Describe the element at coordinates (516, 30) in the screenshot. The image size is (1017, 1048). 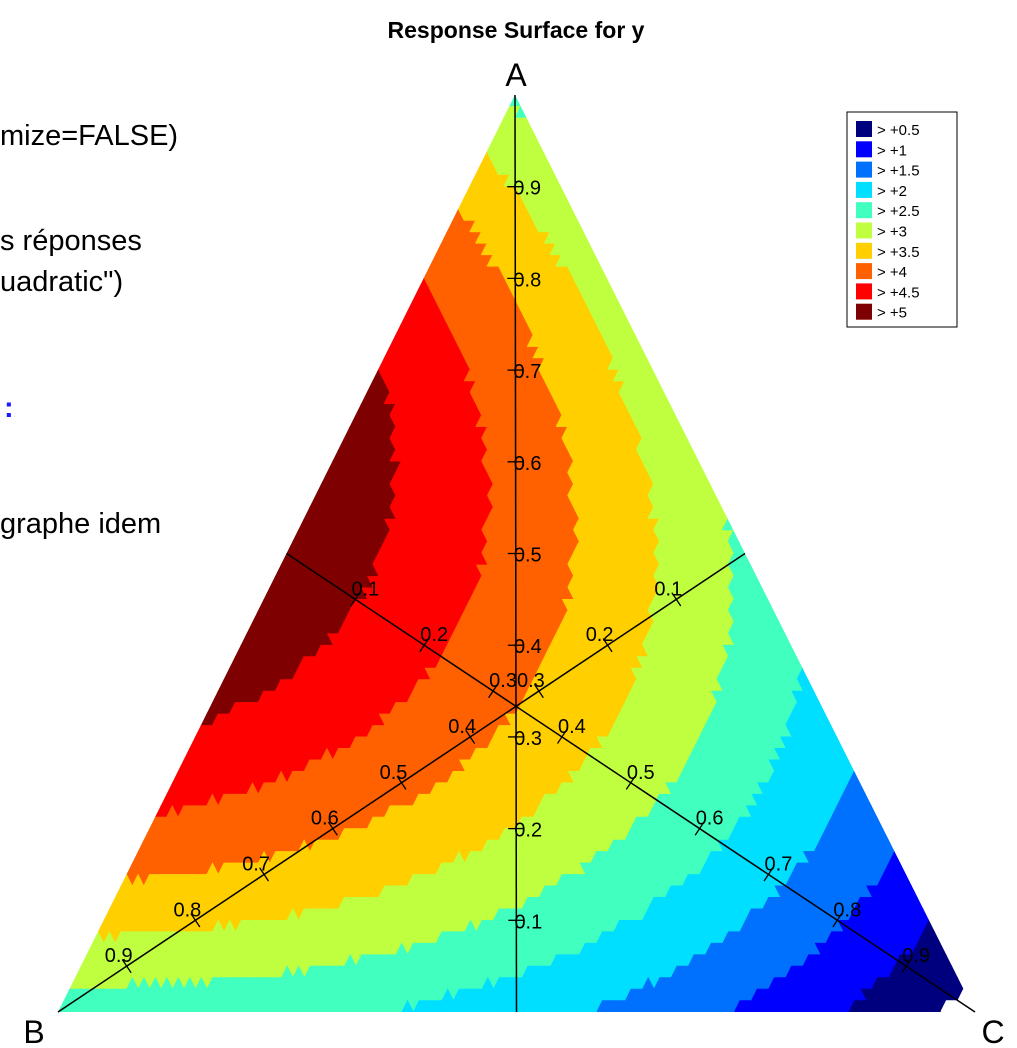
I see `chart-title: Response Surface for y` at that location.